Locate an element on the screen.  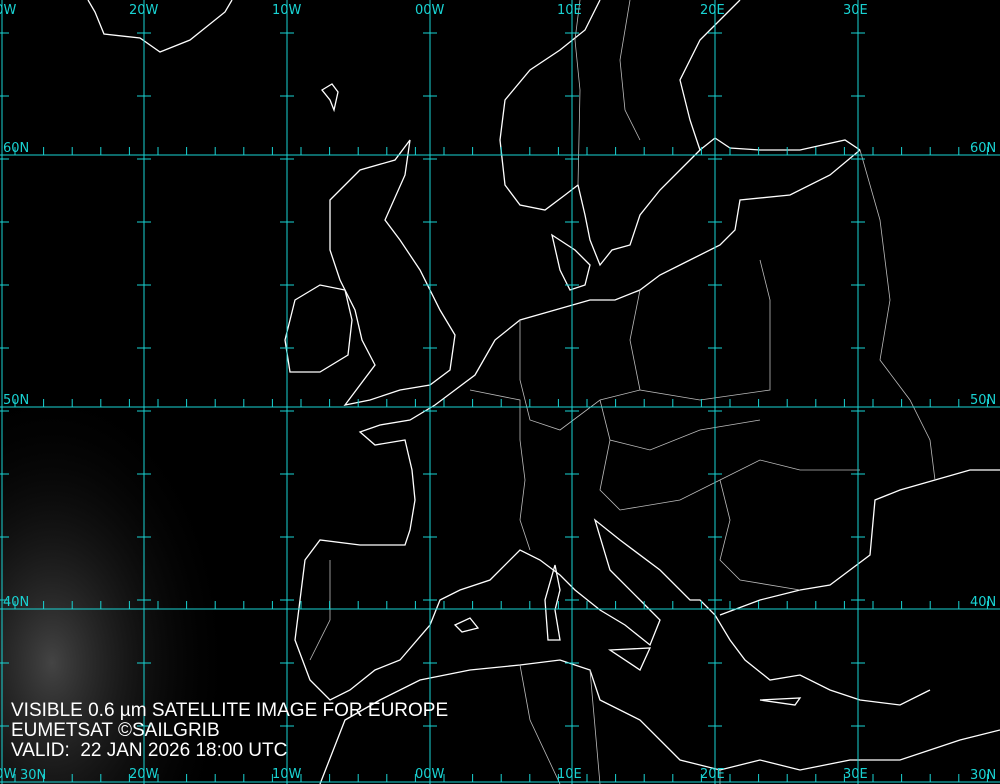
top-lon-label: 20E is located at coordinates (712, 10).